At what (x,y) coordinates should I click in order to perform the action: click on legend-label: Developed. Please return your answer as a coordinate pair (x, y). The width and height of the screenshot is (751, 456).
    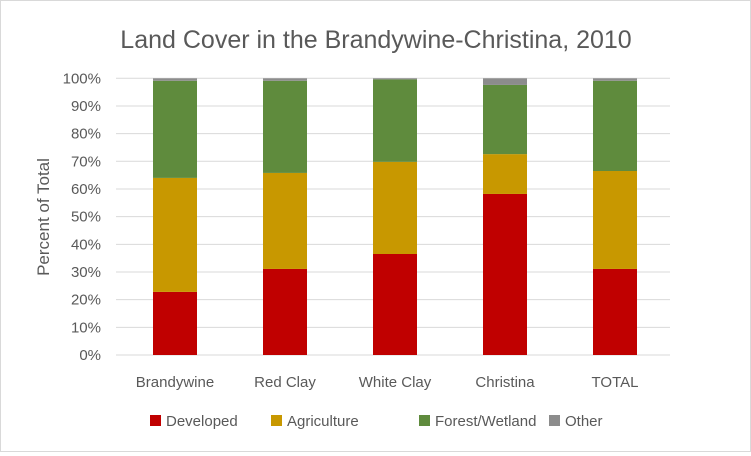
    Looking at the image, I should click on (202, 421).